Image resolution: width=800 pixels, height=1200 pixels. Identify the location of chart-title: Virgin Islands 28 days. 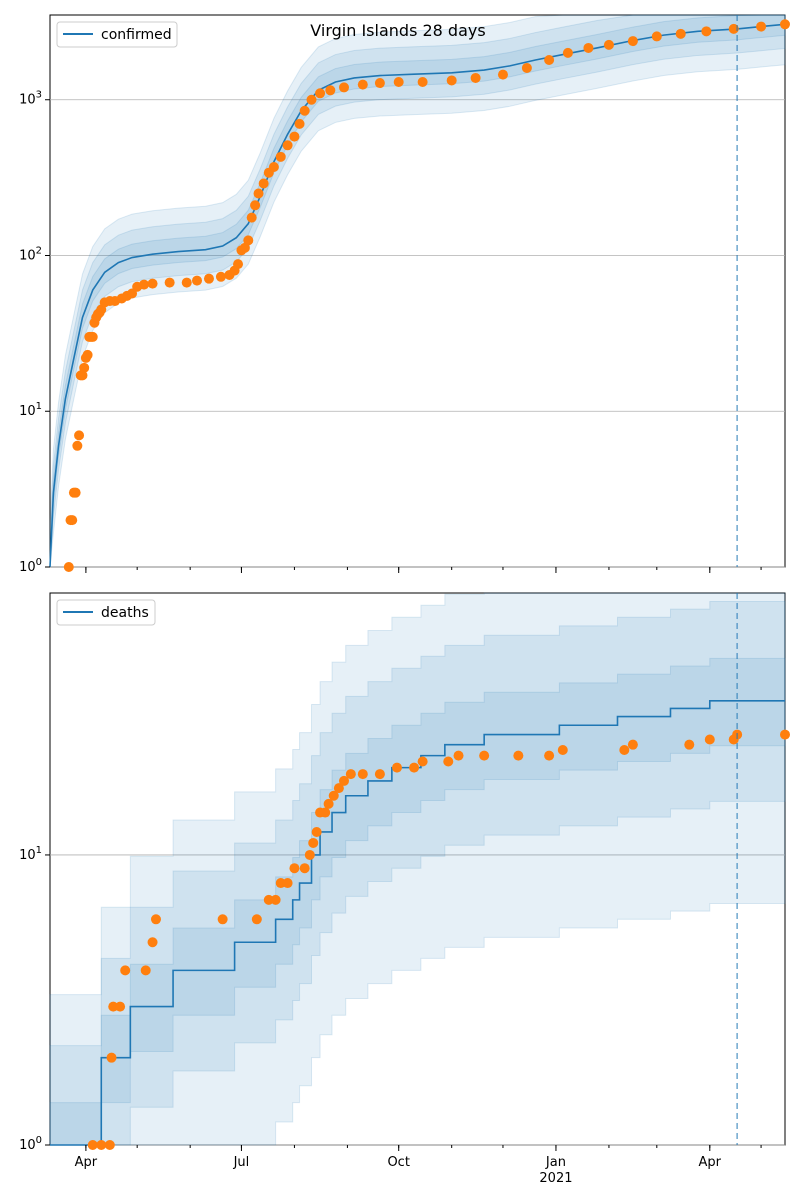
(397, 30).